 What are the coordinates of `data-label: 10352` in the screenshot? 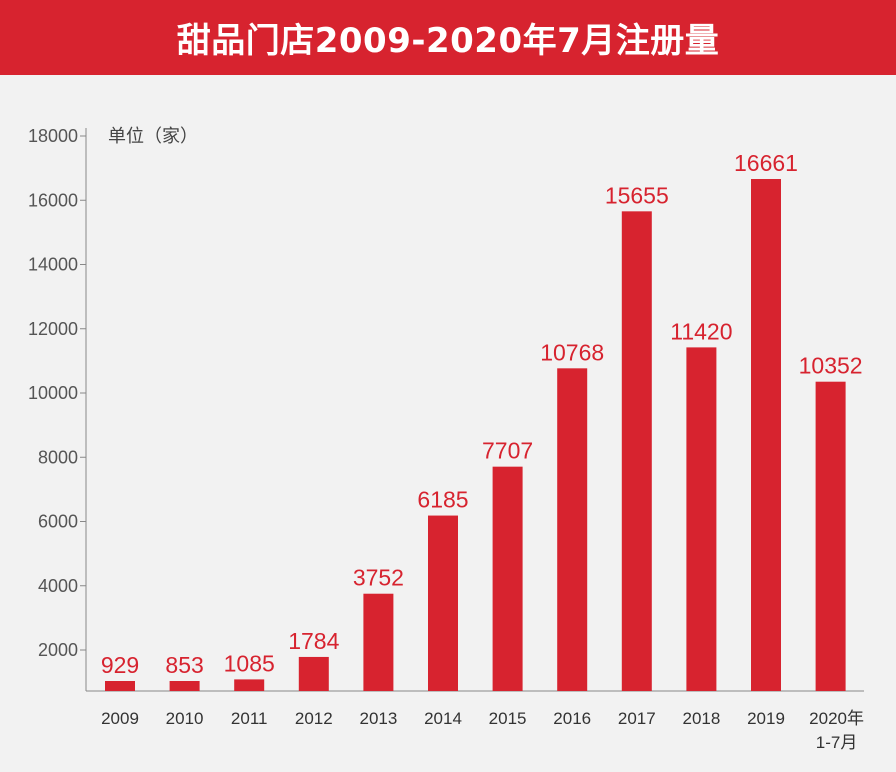 It's located at (831, 366).